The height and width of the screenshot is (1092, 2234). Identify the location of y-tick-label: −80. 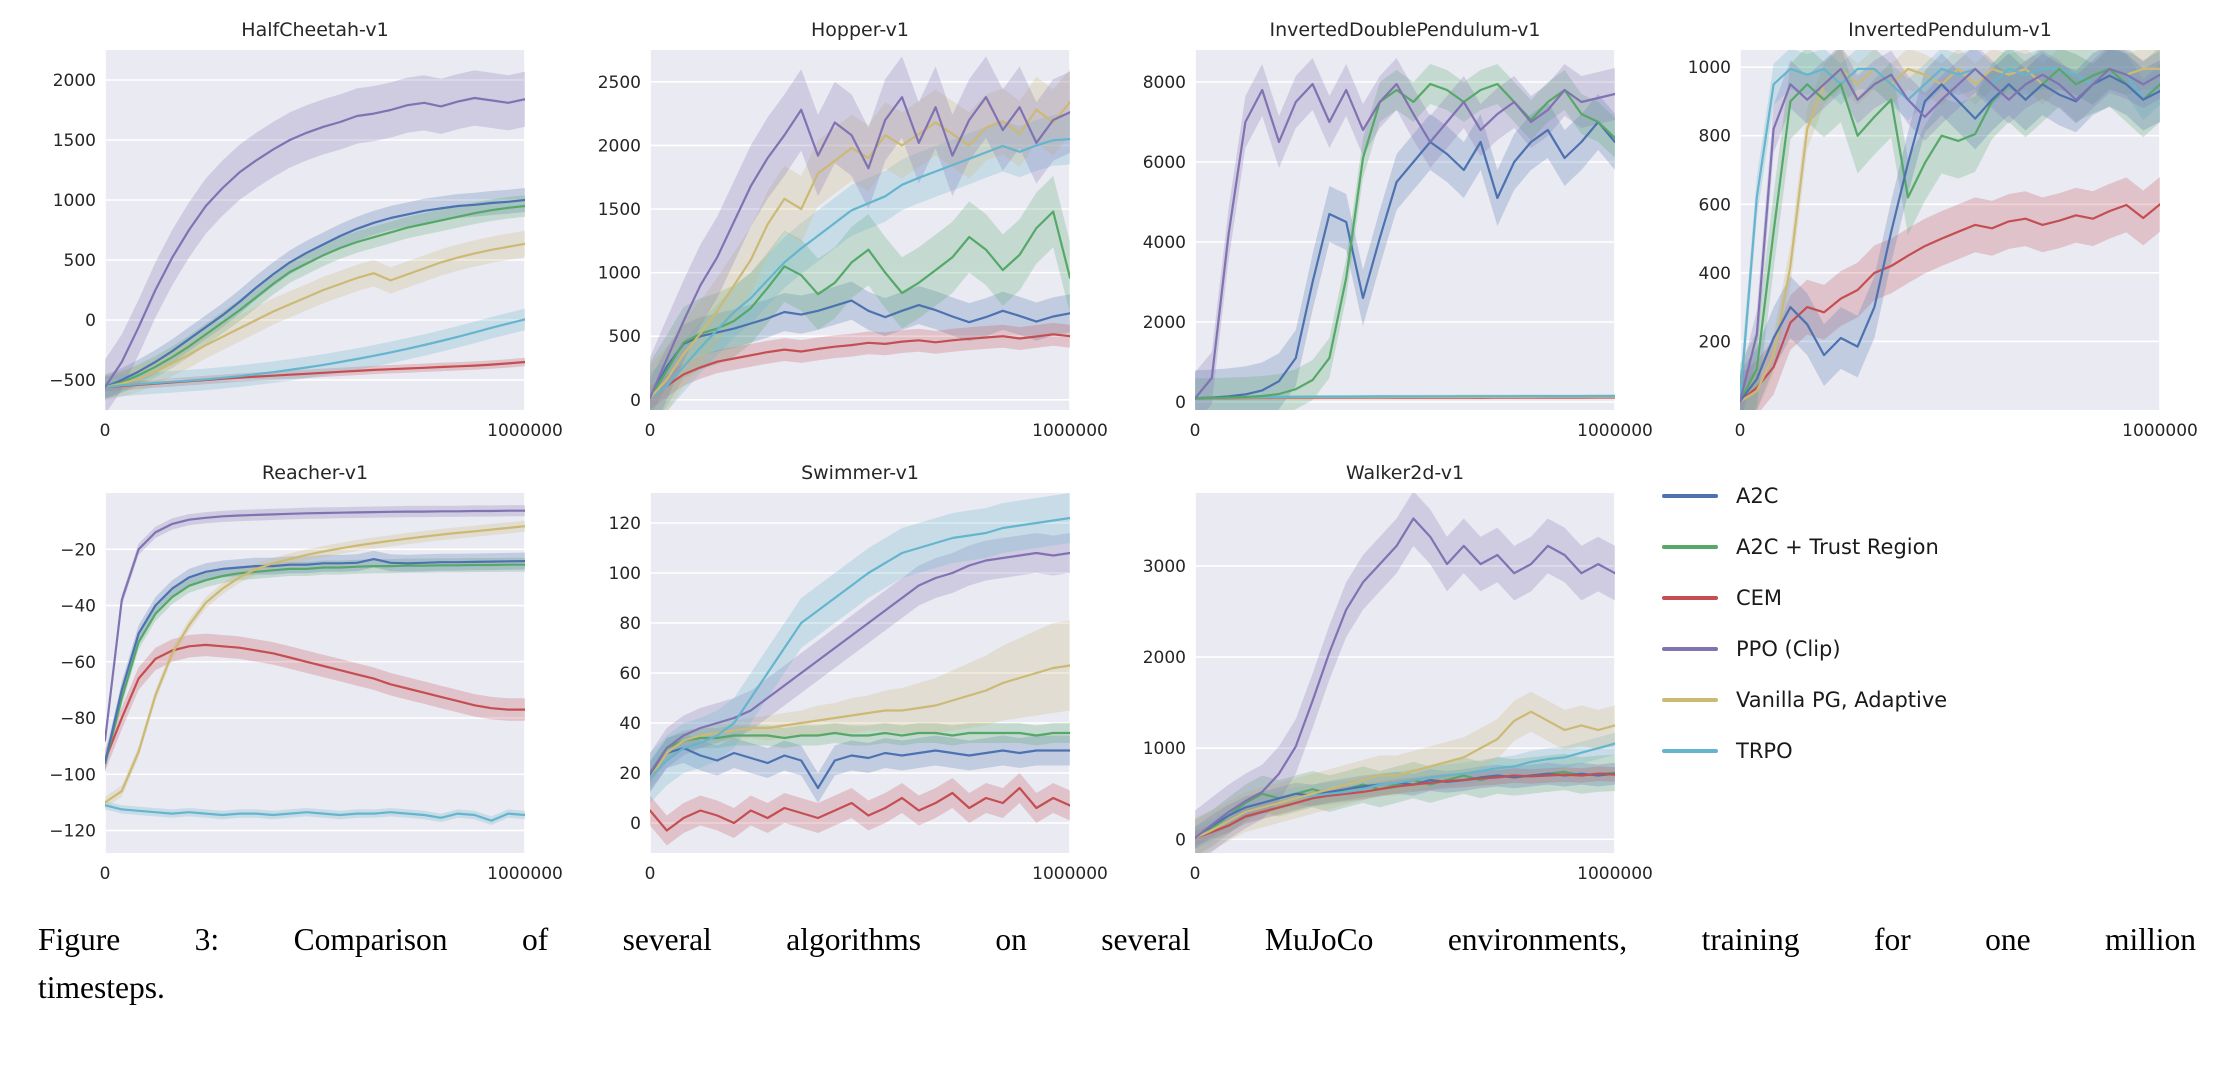
(78, 719).